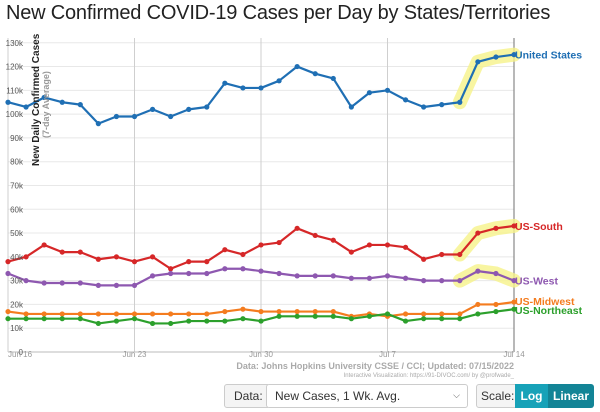  I want to click on data-select: New Cases, 1 Wk. Avg. ⌵, so click(367, 396).